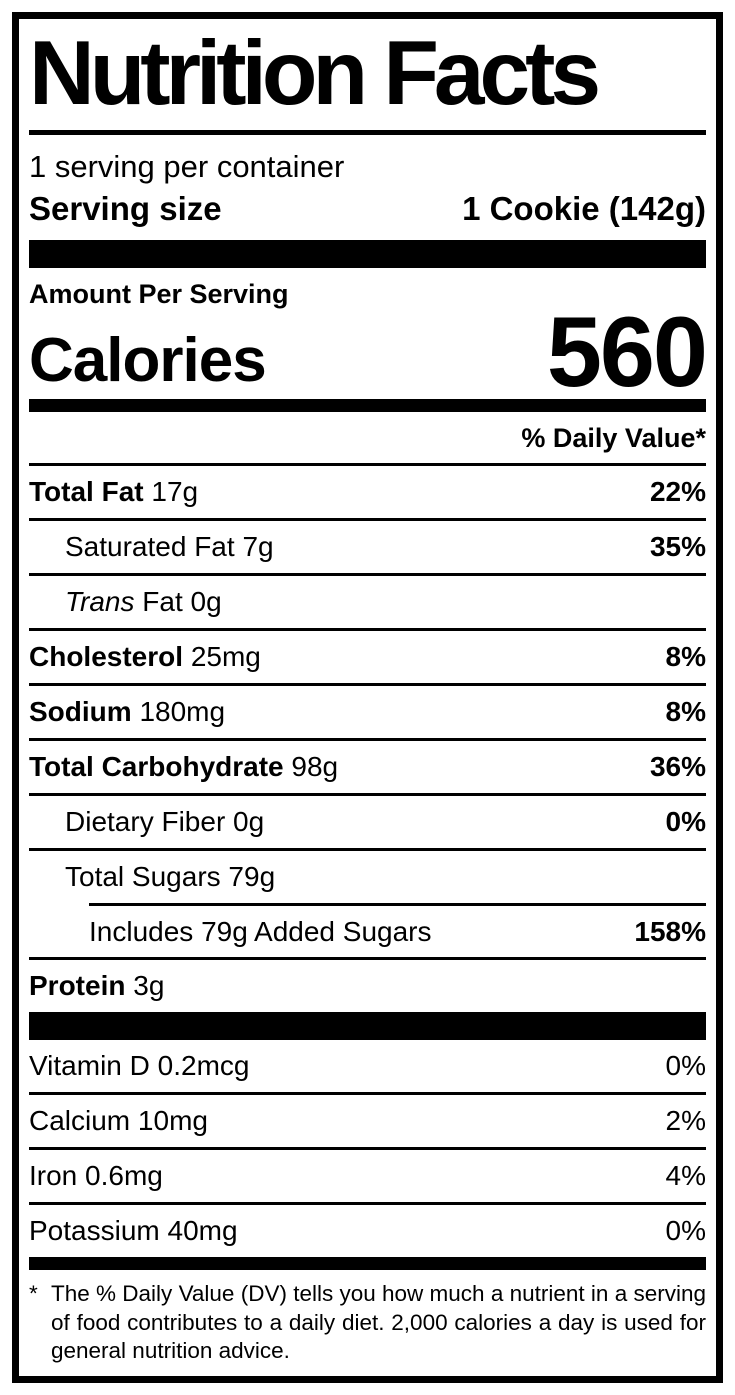  What do you see at coordinates (182, 711) in the screenshot?
I see `nutrient-amount: 180mg` at bounding box center [182, 711].